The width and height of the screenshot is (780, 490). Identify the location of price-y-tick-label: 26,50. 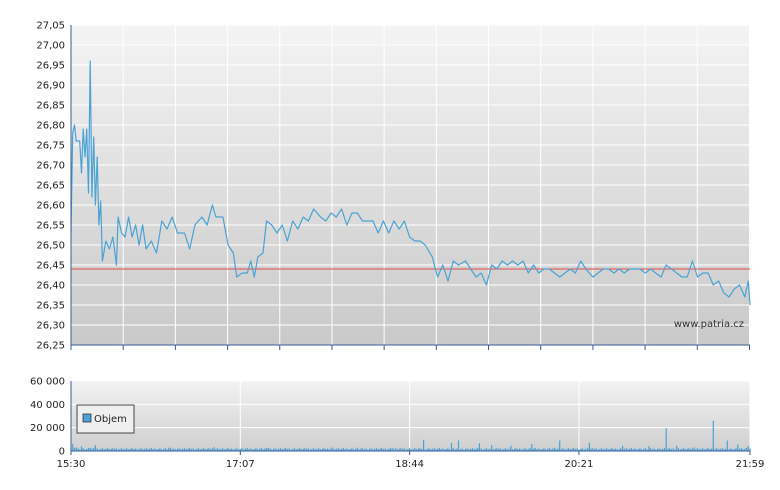
(50, 246).